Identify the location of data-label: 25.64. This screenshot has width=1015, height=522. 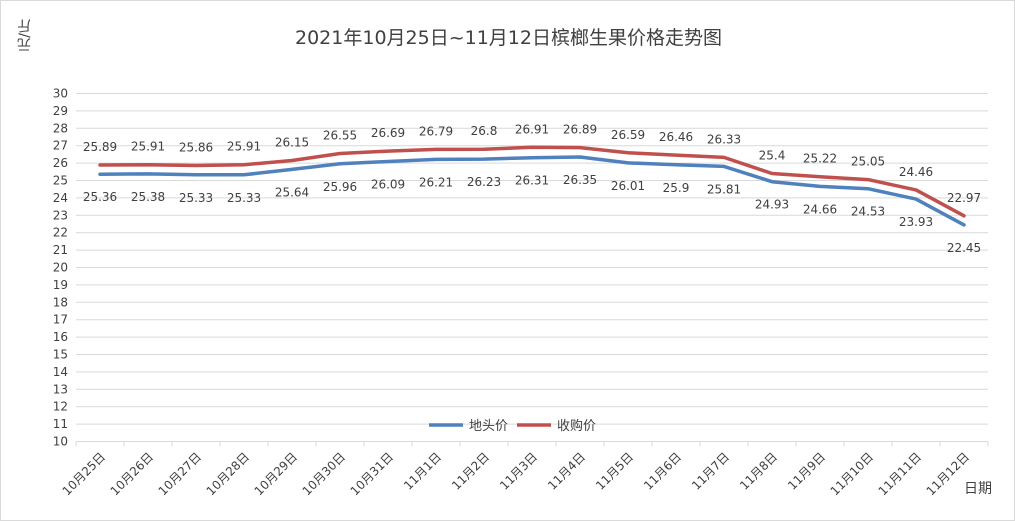
(292, 192).